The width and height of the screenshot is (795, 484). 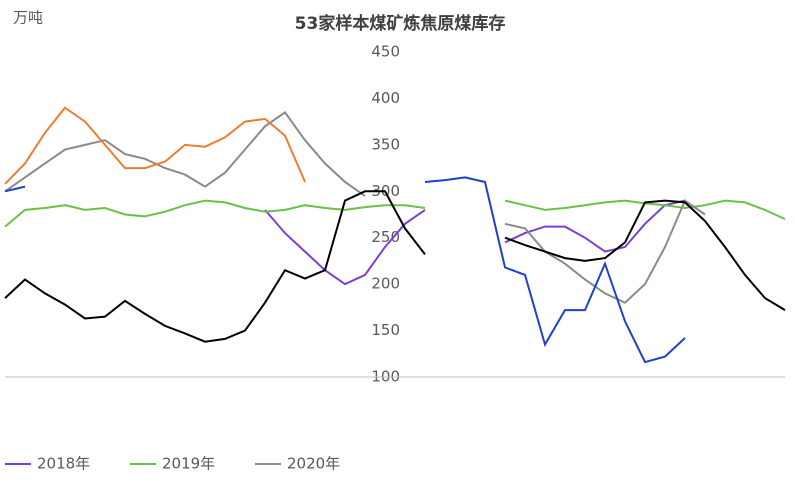 I want to click on legend-label: 2019年, so click(x=188, y=464).